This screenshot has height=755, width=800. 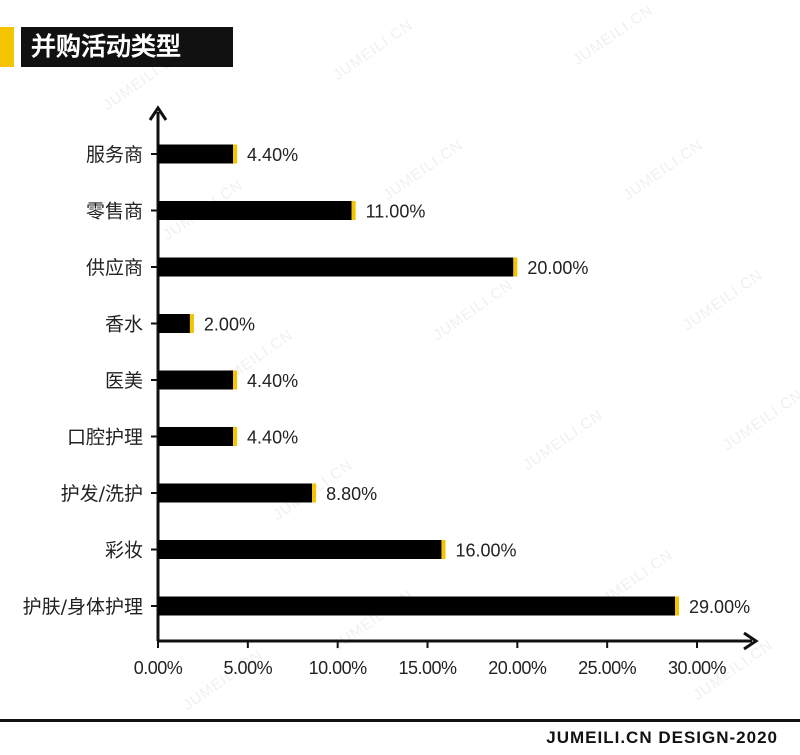 I want to click on data-label: 16.00%, so click(x=485, y=551).